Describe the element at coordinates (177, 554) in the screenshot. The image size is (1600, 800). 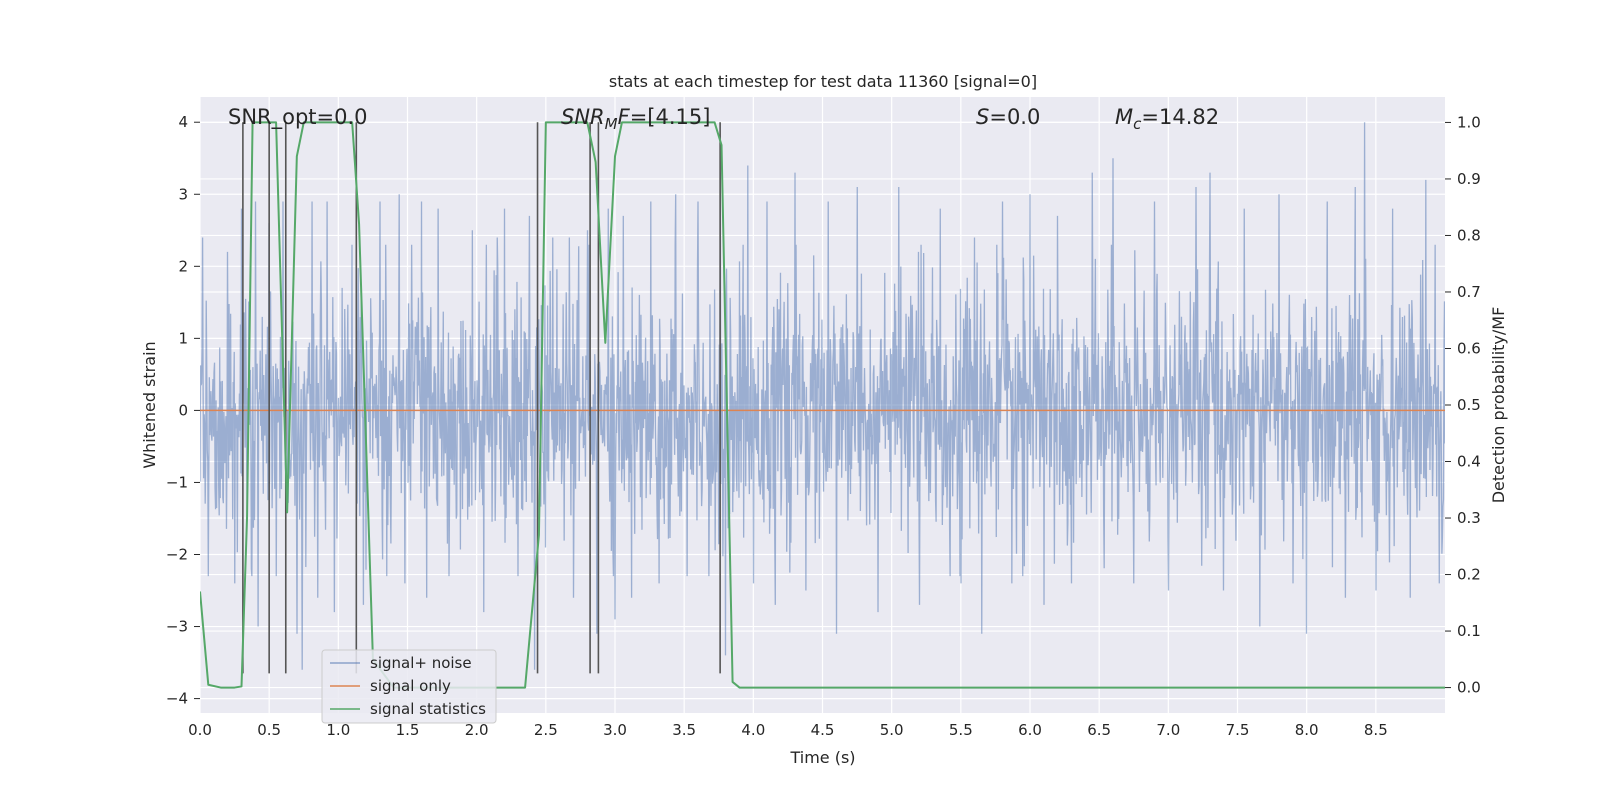
I see `y-tick-label: −2` at that location.